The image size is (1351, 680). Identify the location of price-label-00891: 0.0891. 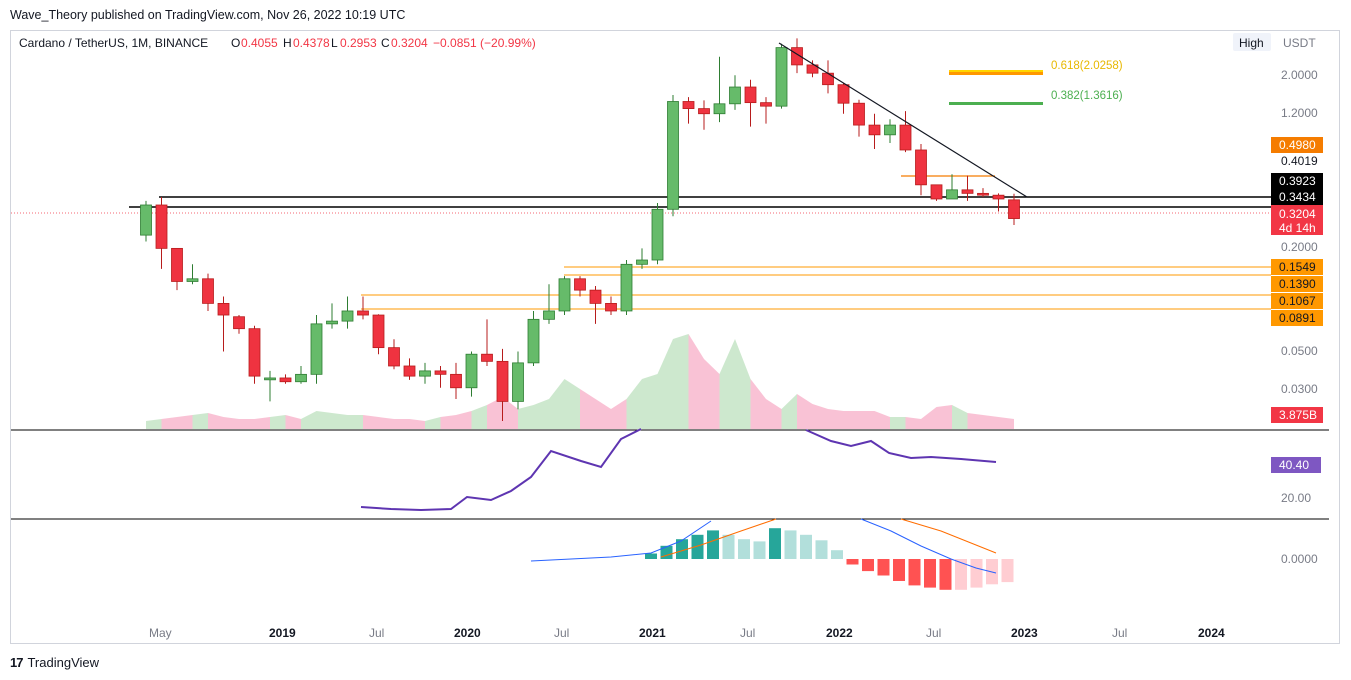
(1297, 318).